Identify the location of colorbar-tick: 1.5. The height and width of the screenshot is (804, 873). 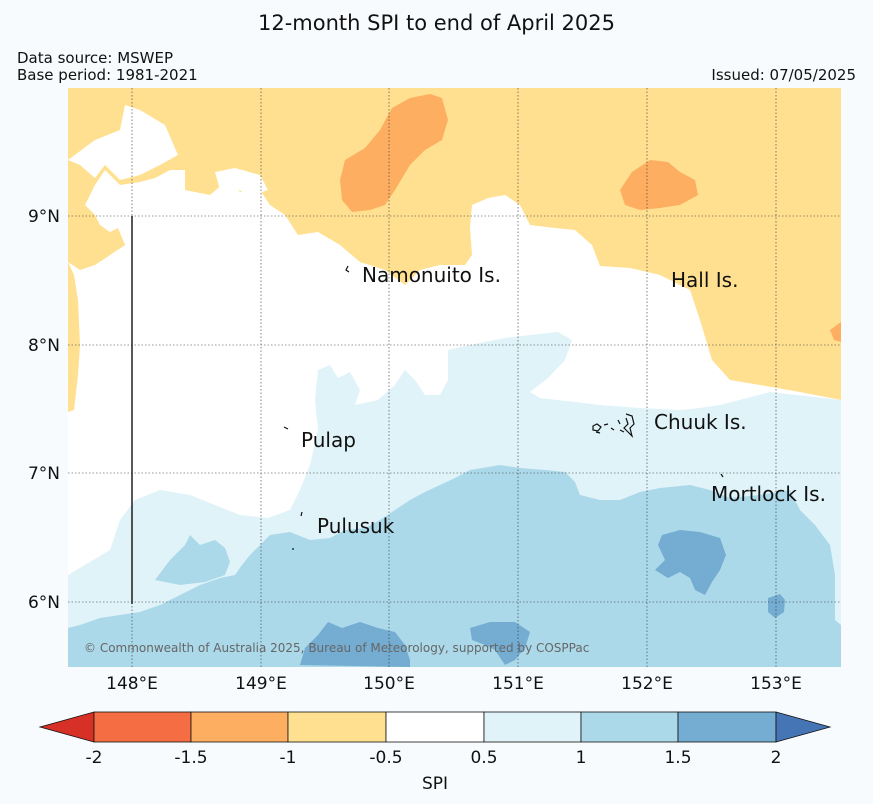
(677, 758).